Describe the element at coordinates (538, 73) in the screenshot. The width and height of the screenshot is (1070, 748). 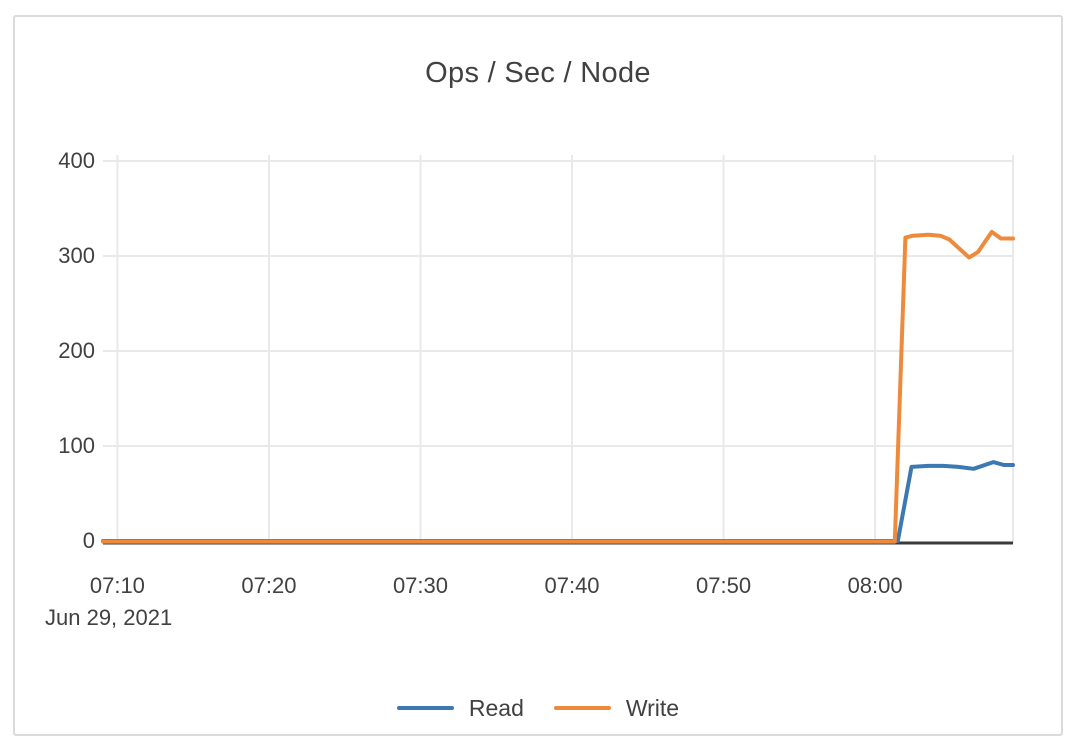
I see `chart-title: Ops / Sec / Node` at that location.